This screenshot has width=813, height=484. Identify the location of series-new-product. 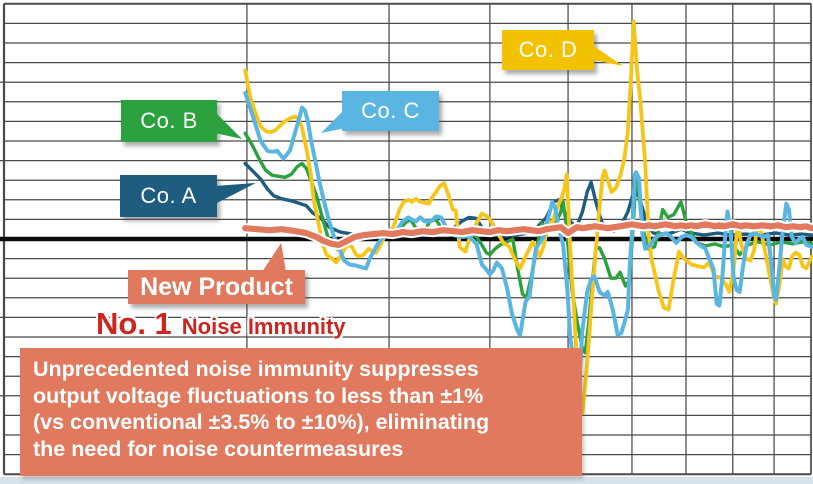
(526, 234).